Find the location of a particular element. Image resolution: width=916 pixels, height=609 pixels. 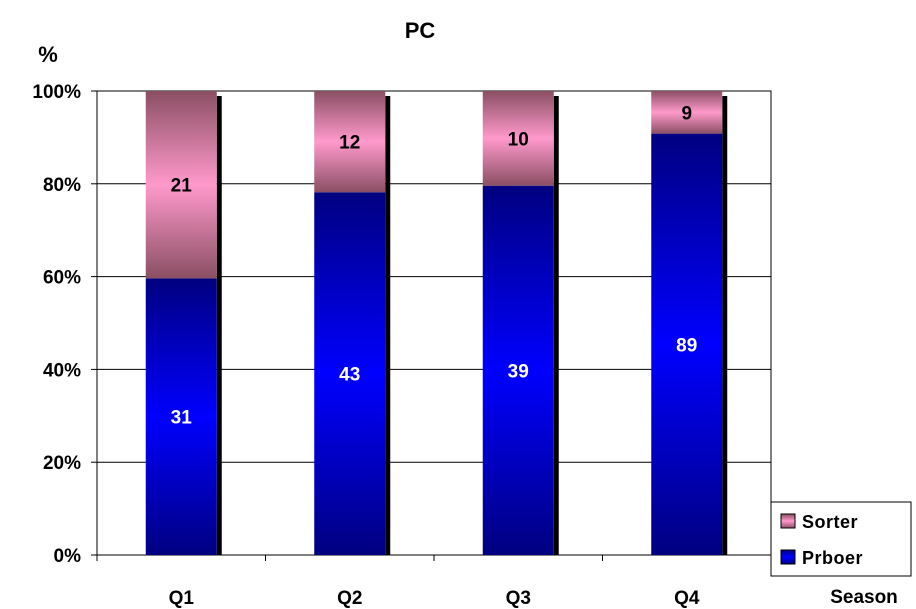

legend: Sorter Prboer is located at coordinates (841, 539).